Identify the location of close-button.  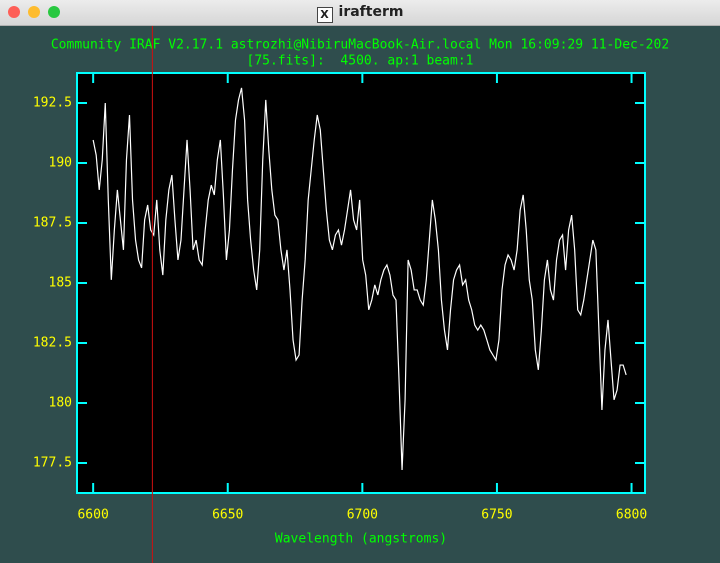
(14, 12).